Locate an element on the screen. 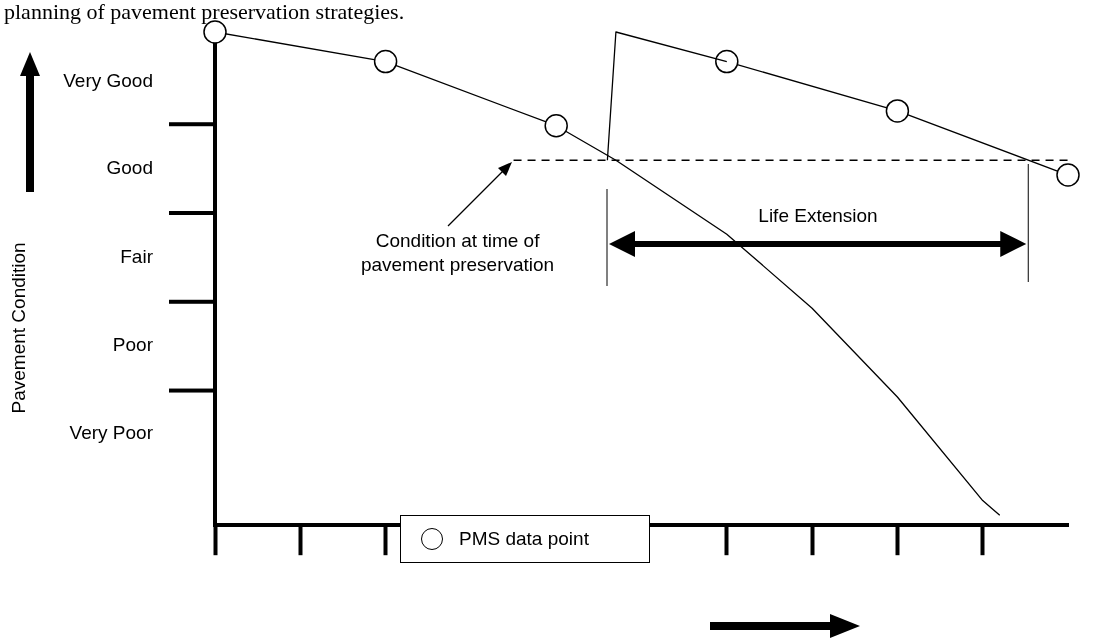 The image size is (1102, 644). text: planning of pavement preservation strategies. is located at coordinates (204, 12).